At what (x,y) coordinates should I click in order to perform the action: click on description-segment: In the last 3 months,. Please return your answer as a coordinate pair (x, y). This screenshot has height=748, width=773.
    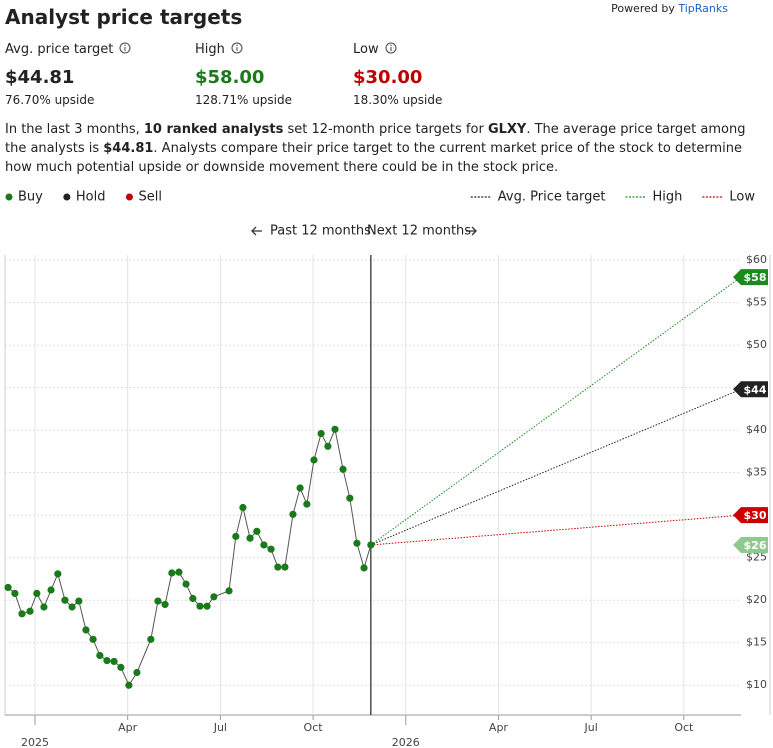
    Looking at the image, I should click on (74, 129).